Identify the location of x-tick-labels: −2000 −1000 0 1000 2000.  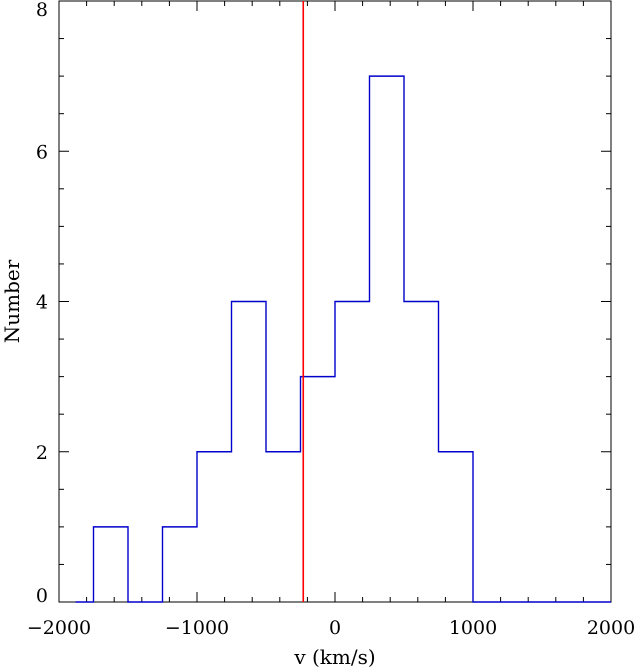
(331, 628).